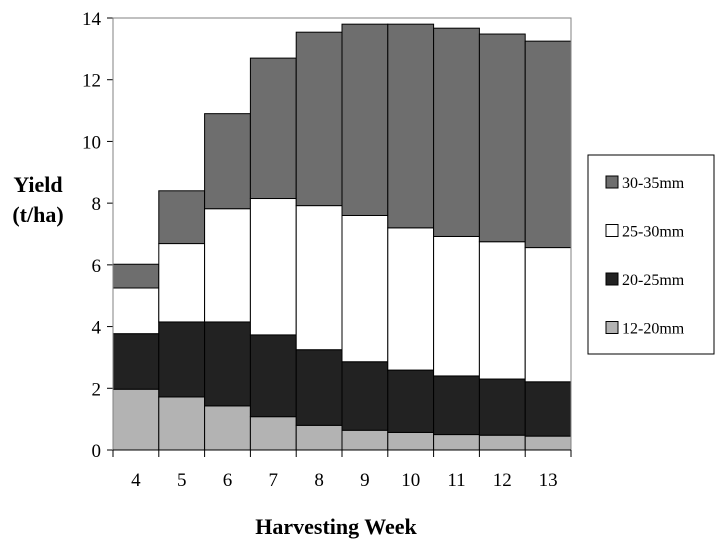 The image size is (725, 550). Describe the element at coordinates (37, 214) in the screenshot. I see `y-axis-label-line2: (t/ha)` at that location.